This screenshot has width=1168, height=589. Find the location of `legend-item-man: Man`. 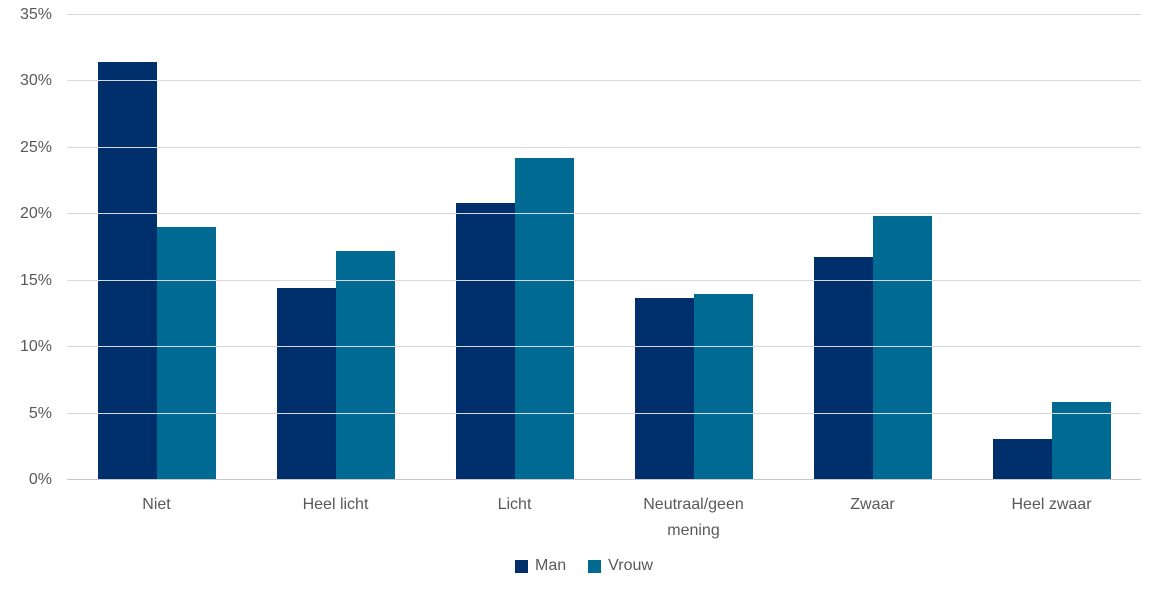

legend-item-man: Man is located at coordinates (540, 566).